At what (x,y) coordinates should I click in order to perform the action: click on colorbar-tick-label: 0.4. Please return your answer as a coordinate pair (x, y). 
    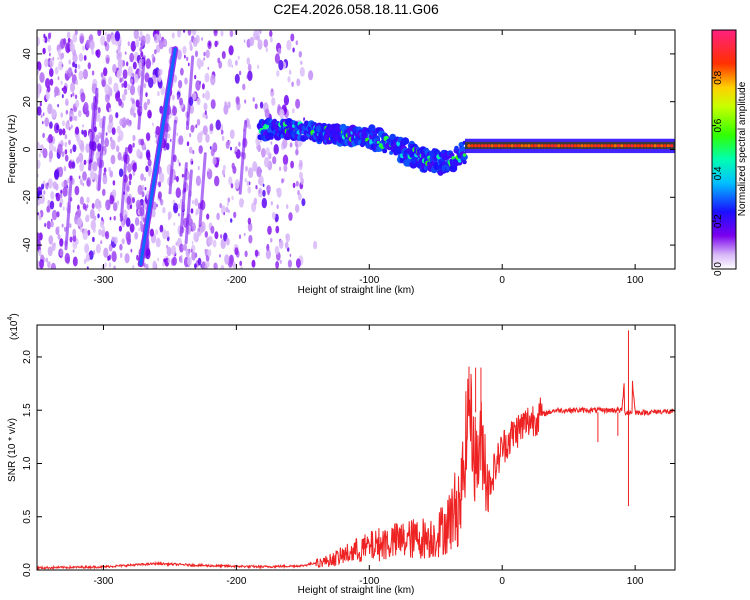
    Looking at the image, I should click on (718, 173).